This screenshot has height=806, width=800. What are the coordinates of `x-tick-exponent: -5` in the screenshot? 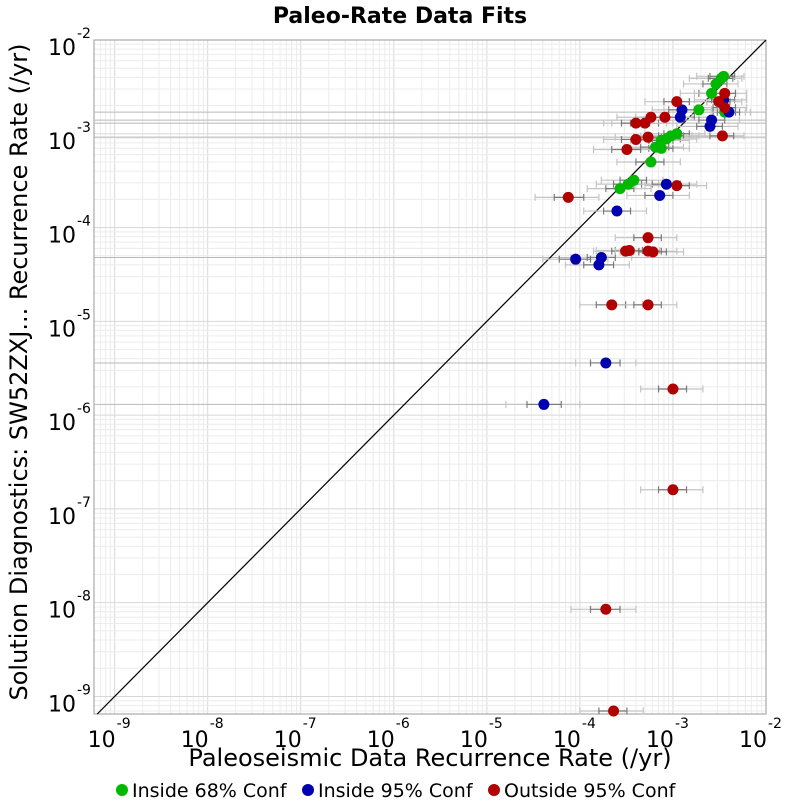 It's located at (496, 724).